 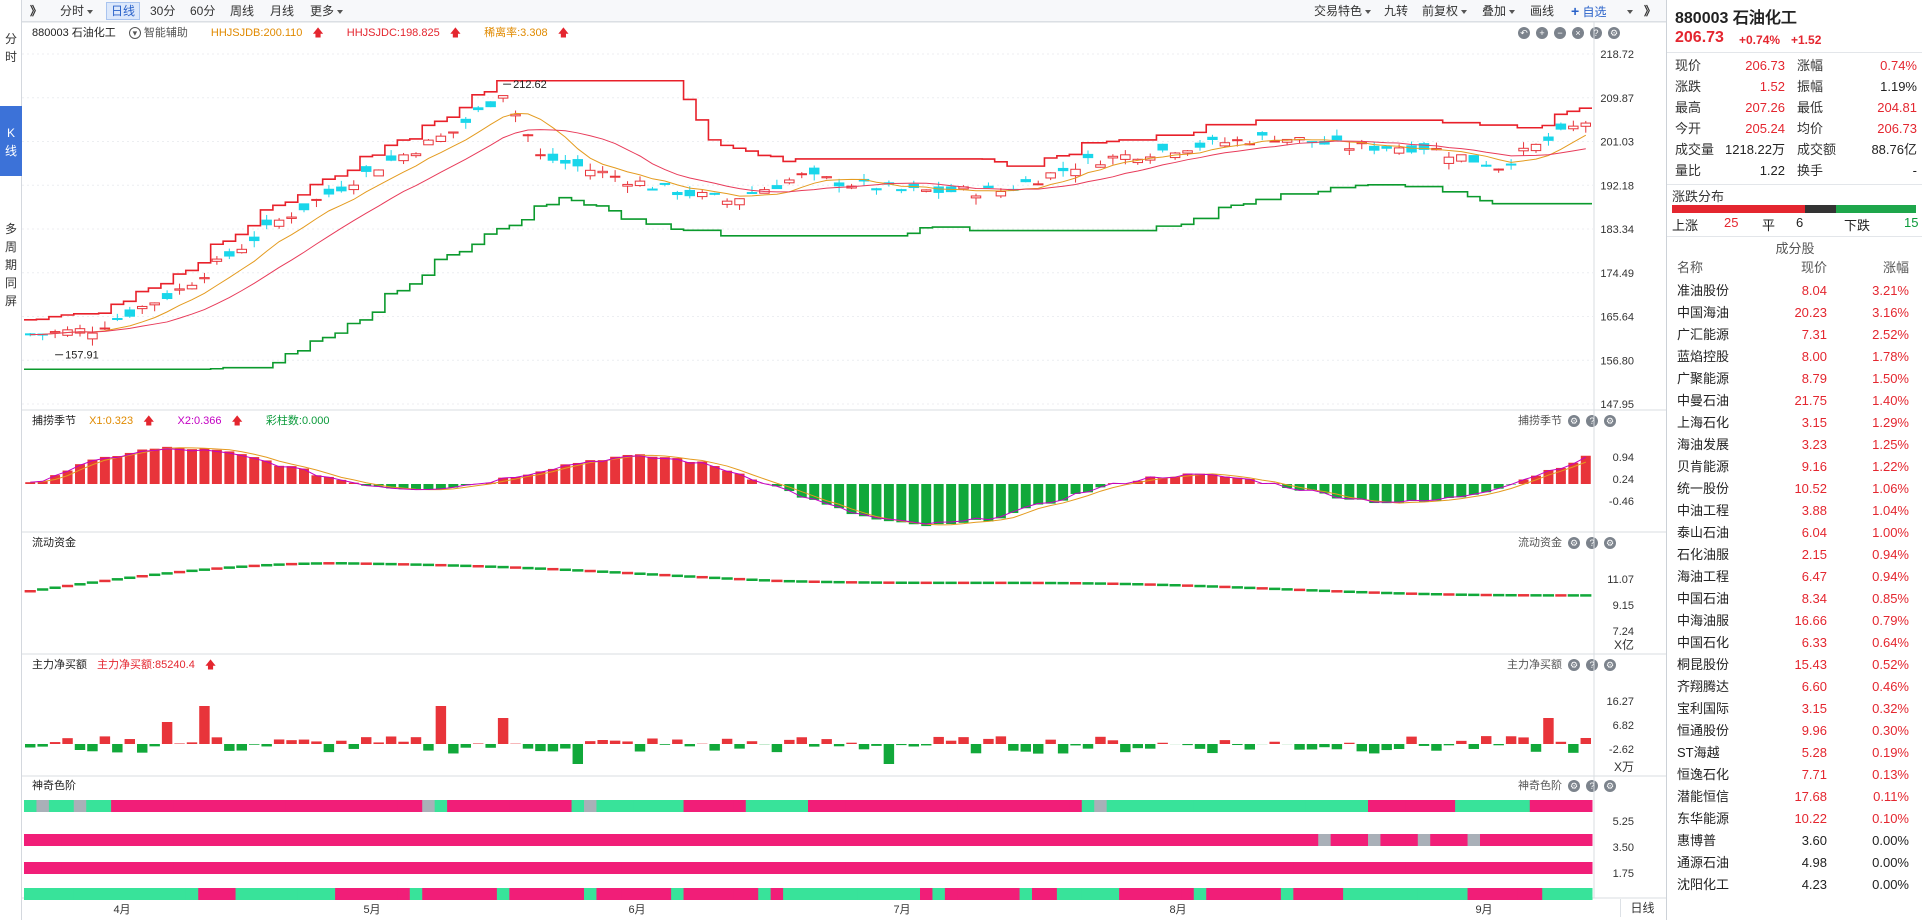 What do you see at coordinates (10, 265) in the screenshot?
I see `tab-multi-period: 多周期同屏` at bounding box center [10, 265].